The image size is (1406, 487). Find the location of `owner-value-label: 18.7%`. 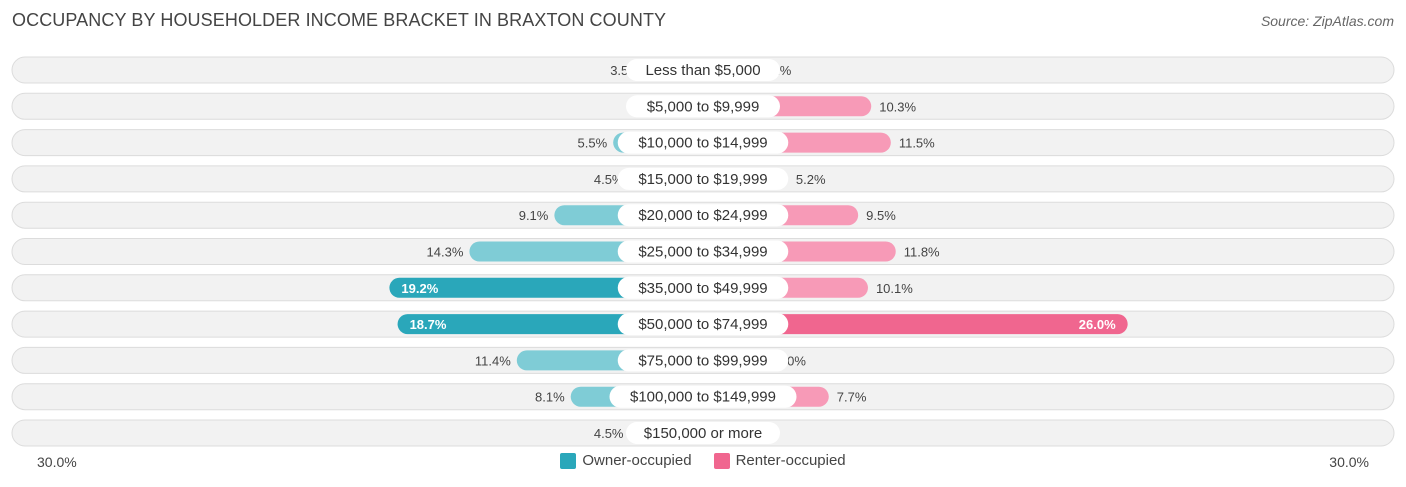

owner-value-label: 18.7% is located at coordinates (428, 324).